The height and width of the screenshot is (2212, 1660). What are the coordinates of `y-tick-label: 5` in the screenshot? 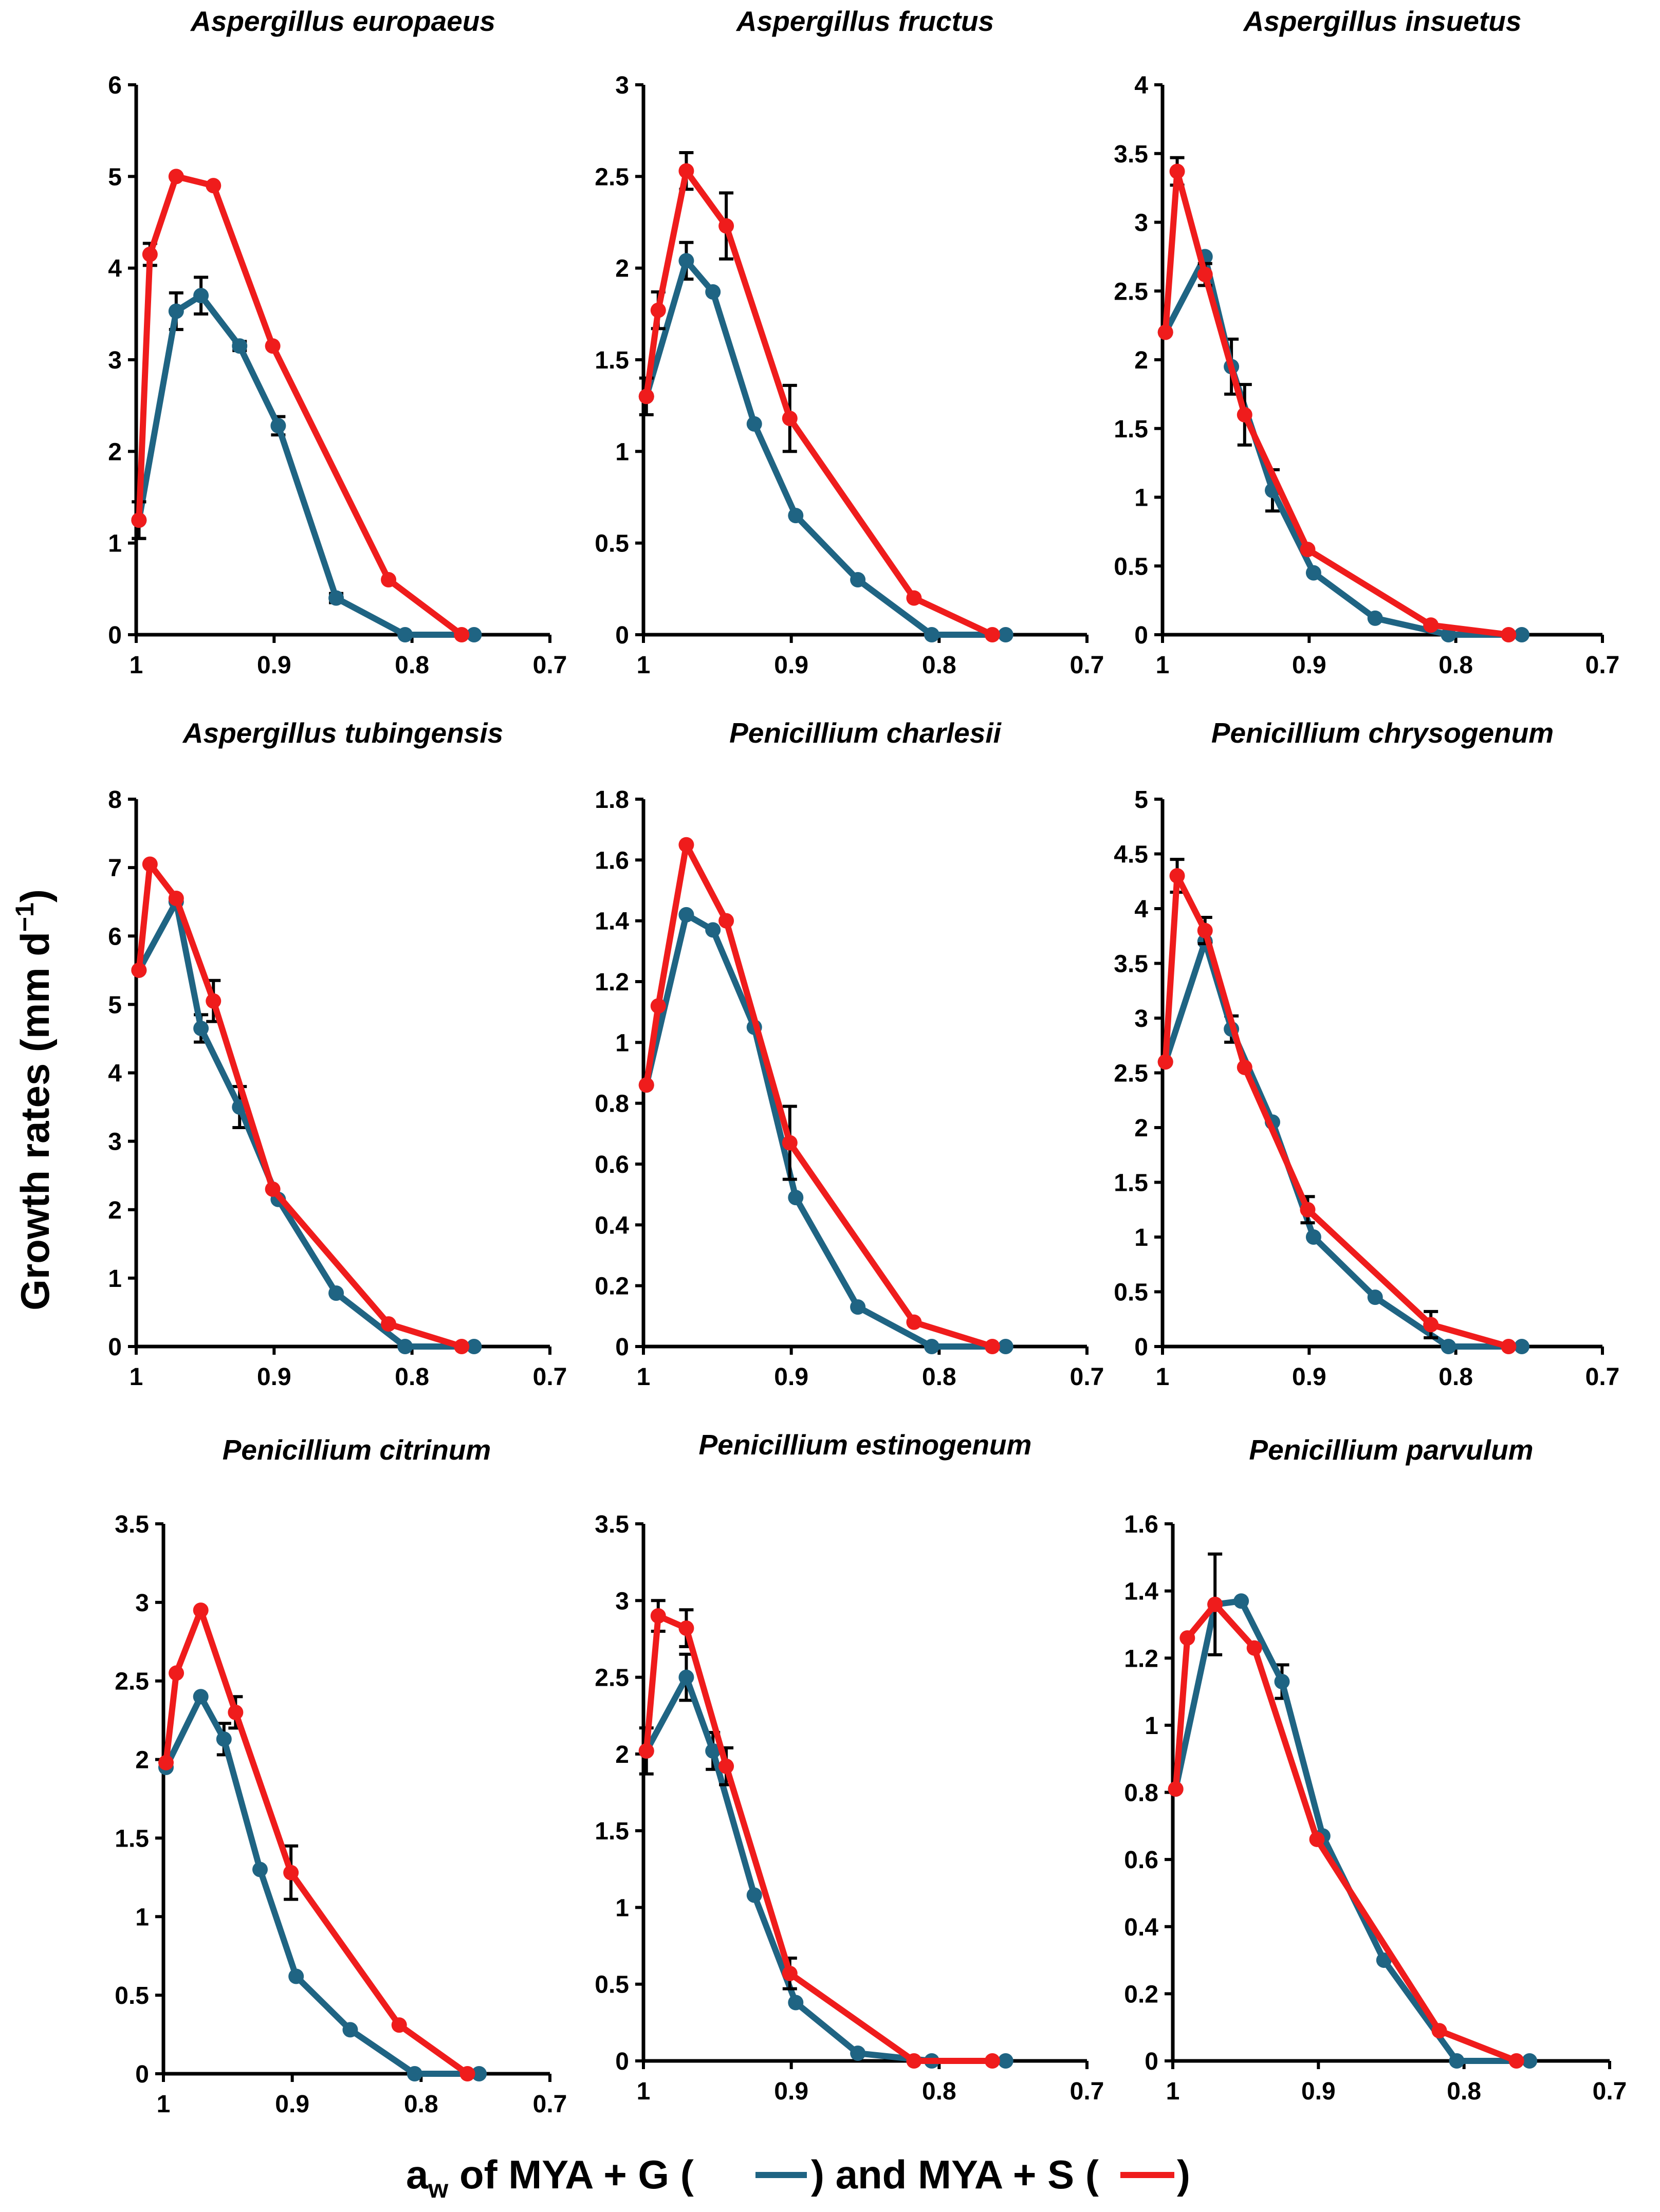 It's located at (1141, 800).